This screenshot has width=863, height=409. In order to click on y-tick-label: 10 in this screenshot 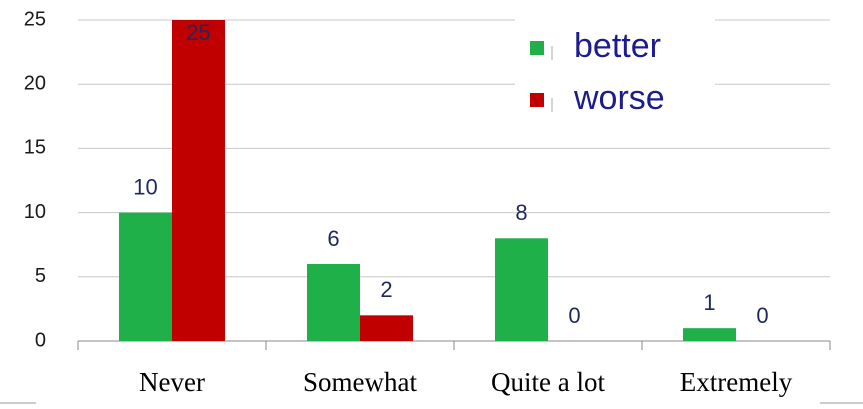, I will do `click(35, 212)`.